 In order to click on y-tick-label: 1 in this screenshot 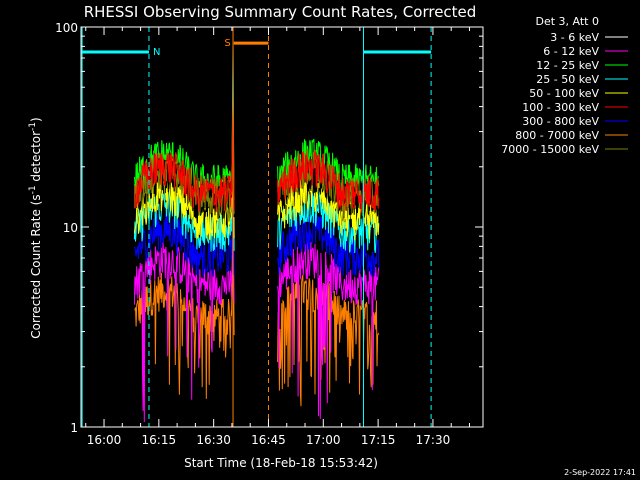, I will do `click(74, 428)`.